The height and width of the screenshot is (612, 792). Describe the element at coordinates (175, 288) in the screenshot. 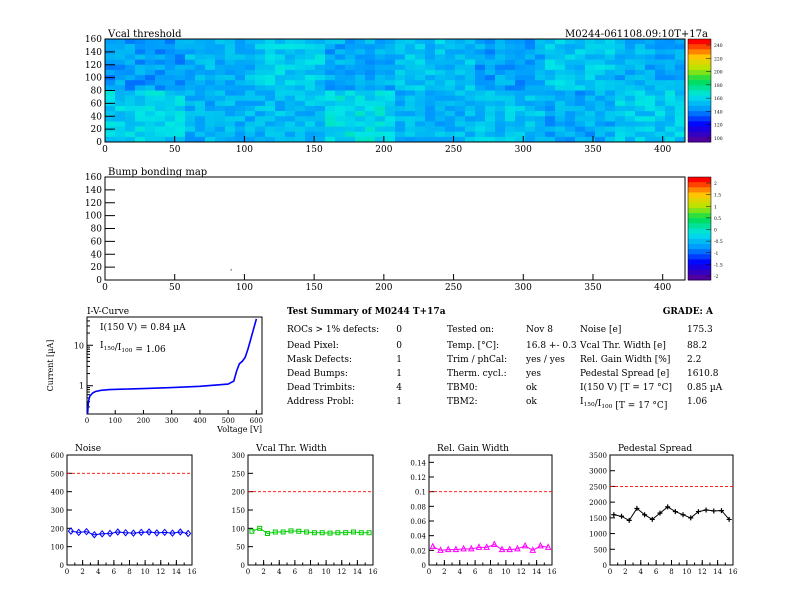

I see `x-tick-label: 50` at that location.